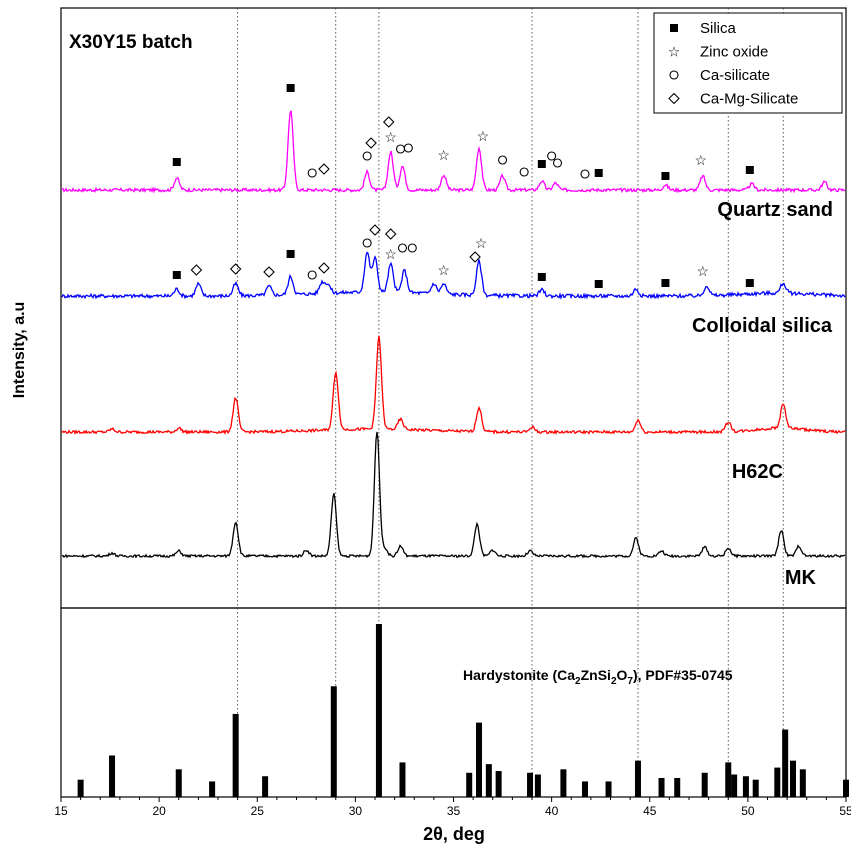  What do you see at coordinates (454, 811) in the screenshot?
I see `x-tick-label: 35` at bounding box center [454, 811].